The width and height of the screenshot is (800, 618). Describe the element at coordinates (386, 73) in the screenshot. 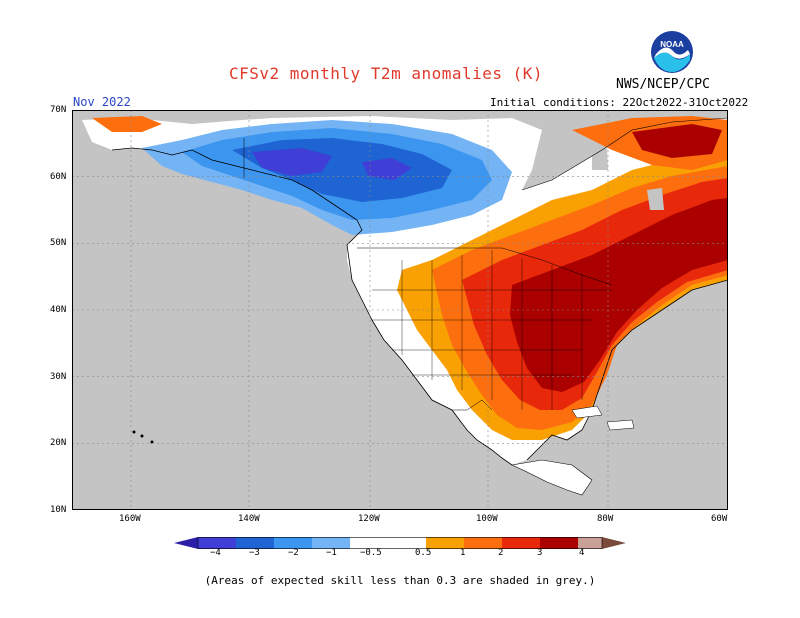

I see `map-title: CFSv2 monthly T2m anomalies (K)` at that location.